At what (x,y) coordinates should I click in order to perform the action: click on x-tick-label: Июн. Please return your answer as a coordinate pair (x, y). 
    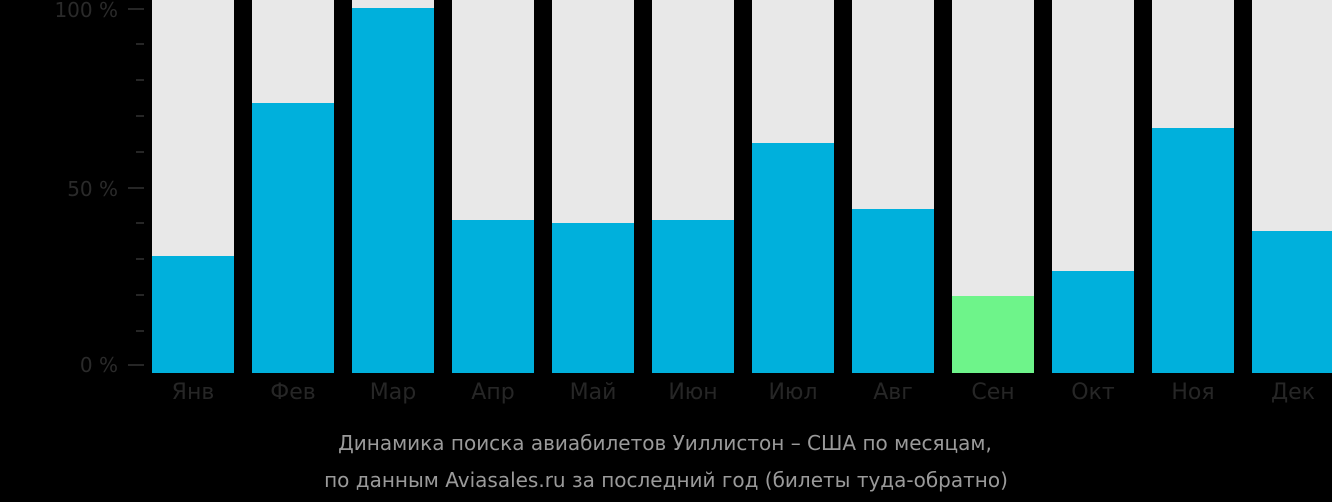
    Looking at the image, I should click on (693, 392).